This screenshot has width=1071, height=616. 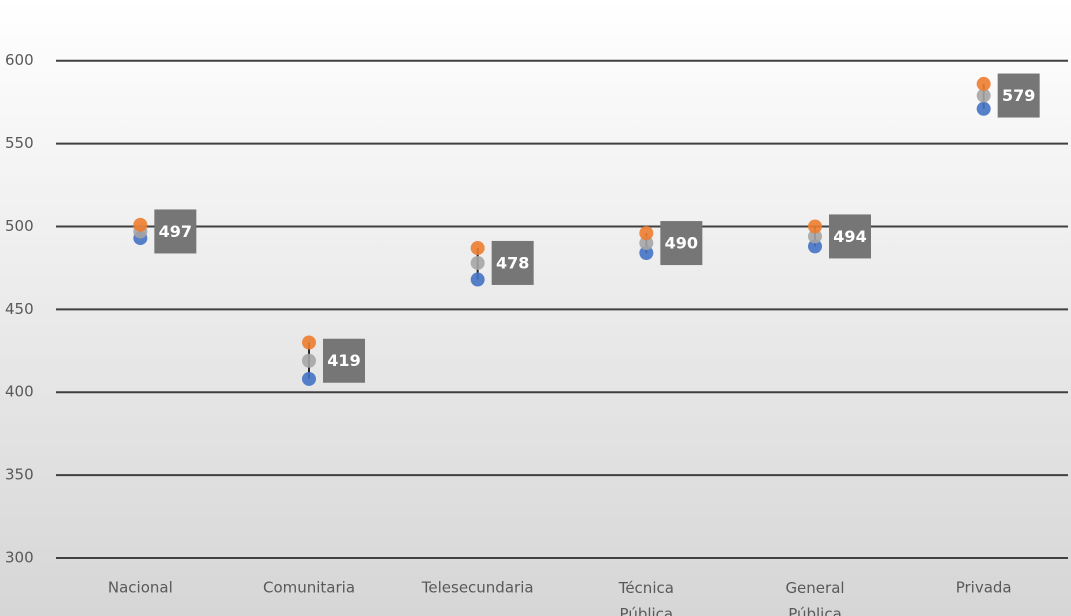 I want to click on data-label: 490, so click(x=681, y=243).